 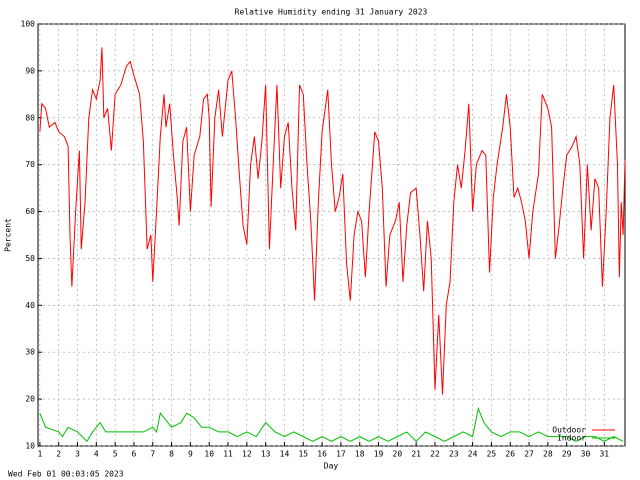 What do you see at coordinates (171, 454) in the screenshot?
I see `x-tick-label: 8` at bounding box center [171, 454].